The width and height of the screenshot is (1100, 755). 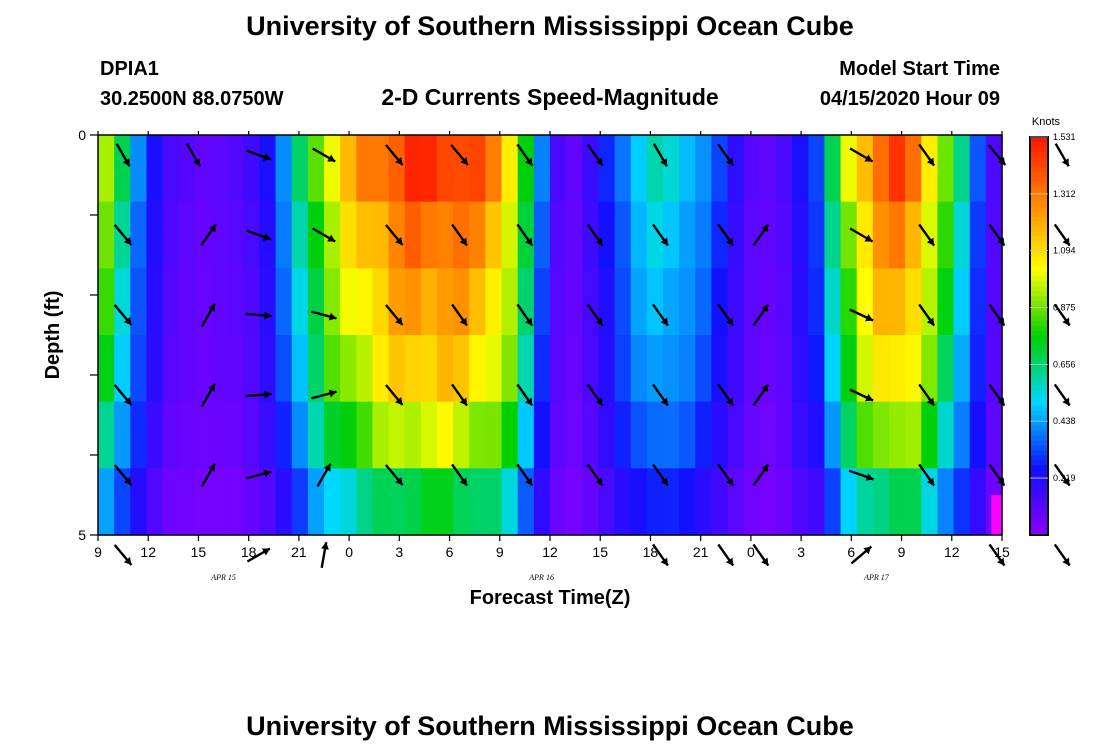 What do you see at coordinates (549, 97) in the screenshot?
I see `chart-subtitle: 2-D Currents Speed-Magnitude` at bounding box center [549, 97].